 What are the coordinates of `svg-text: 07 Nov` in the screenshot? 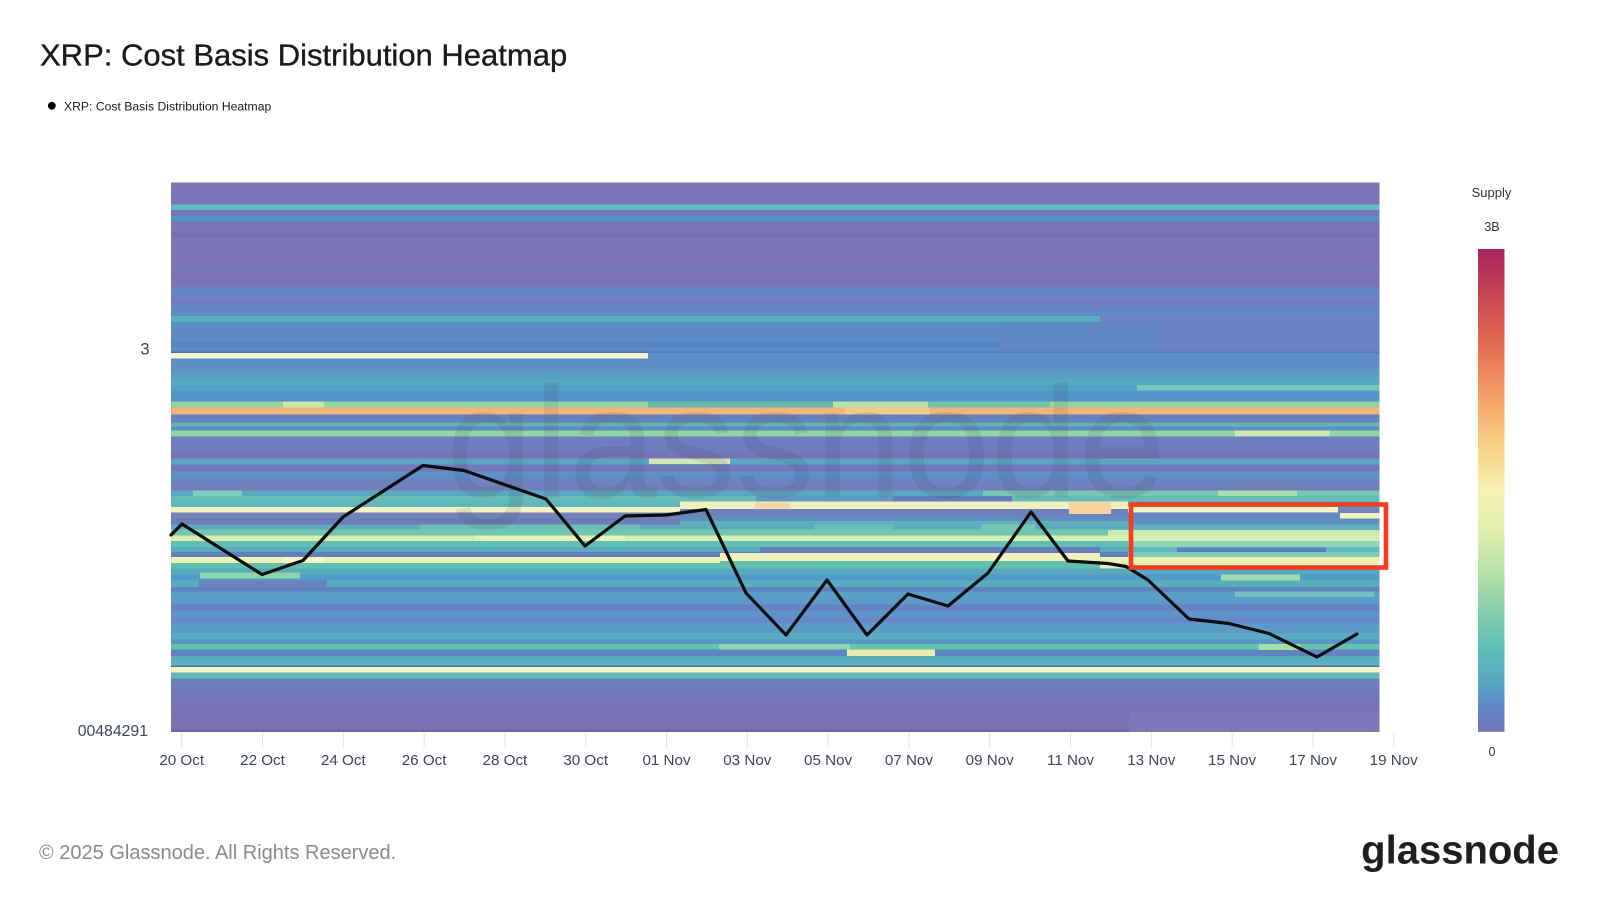 It's located at (909, 760).